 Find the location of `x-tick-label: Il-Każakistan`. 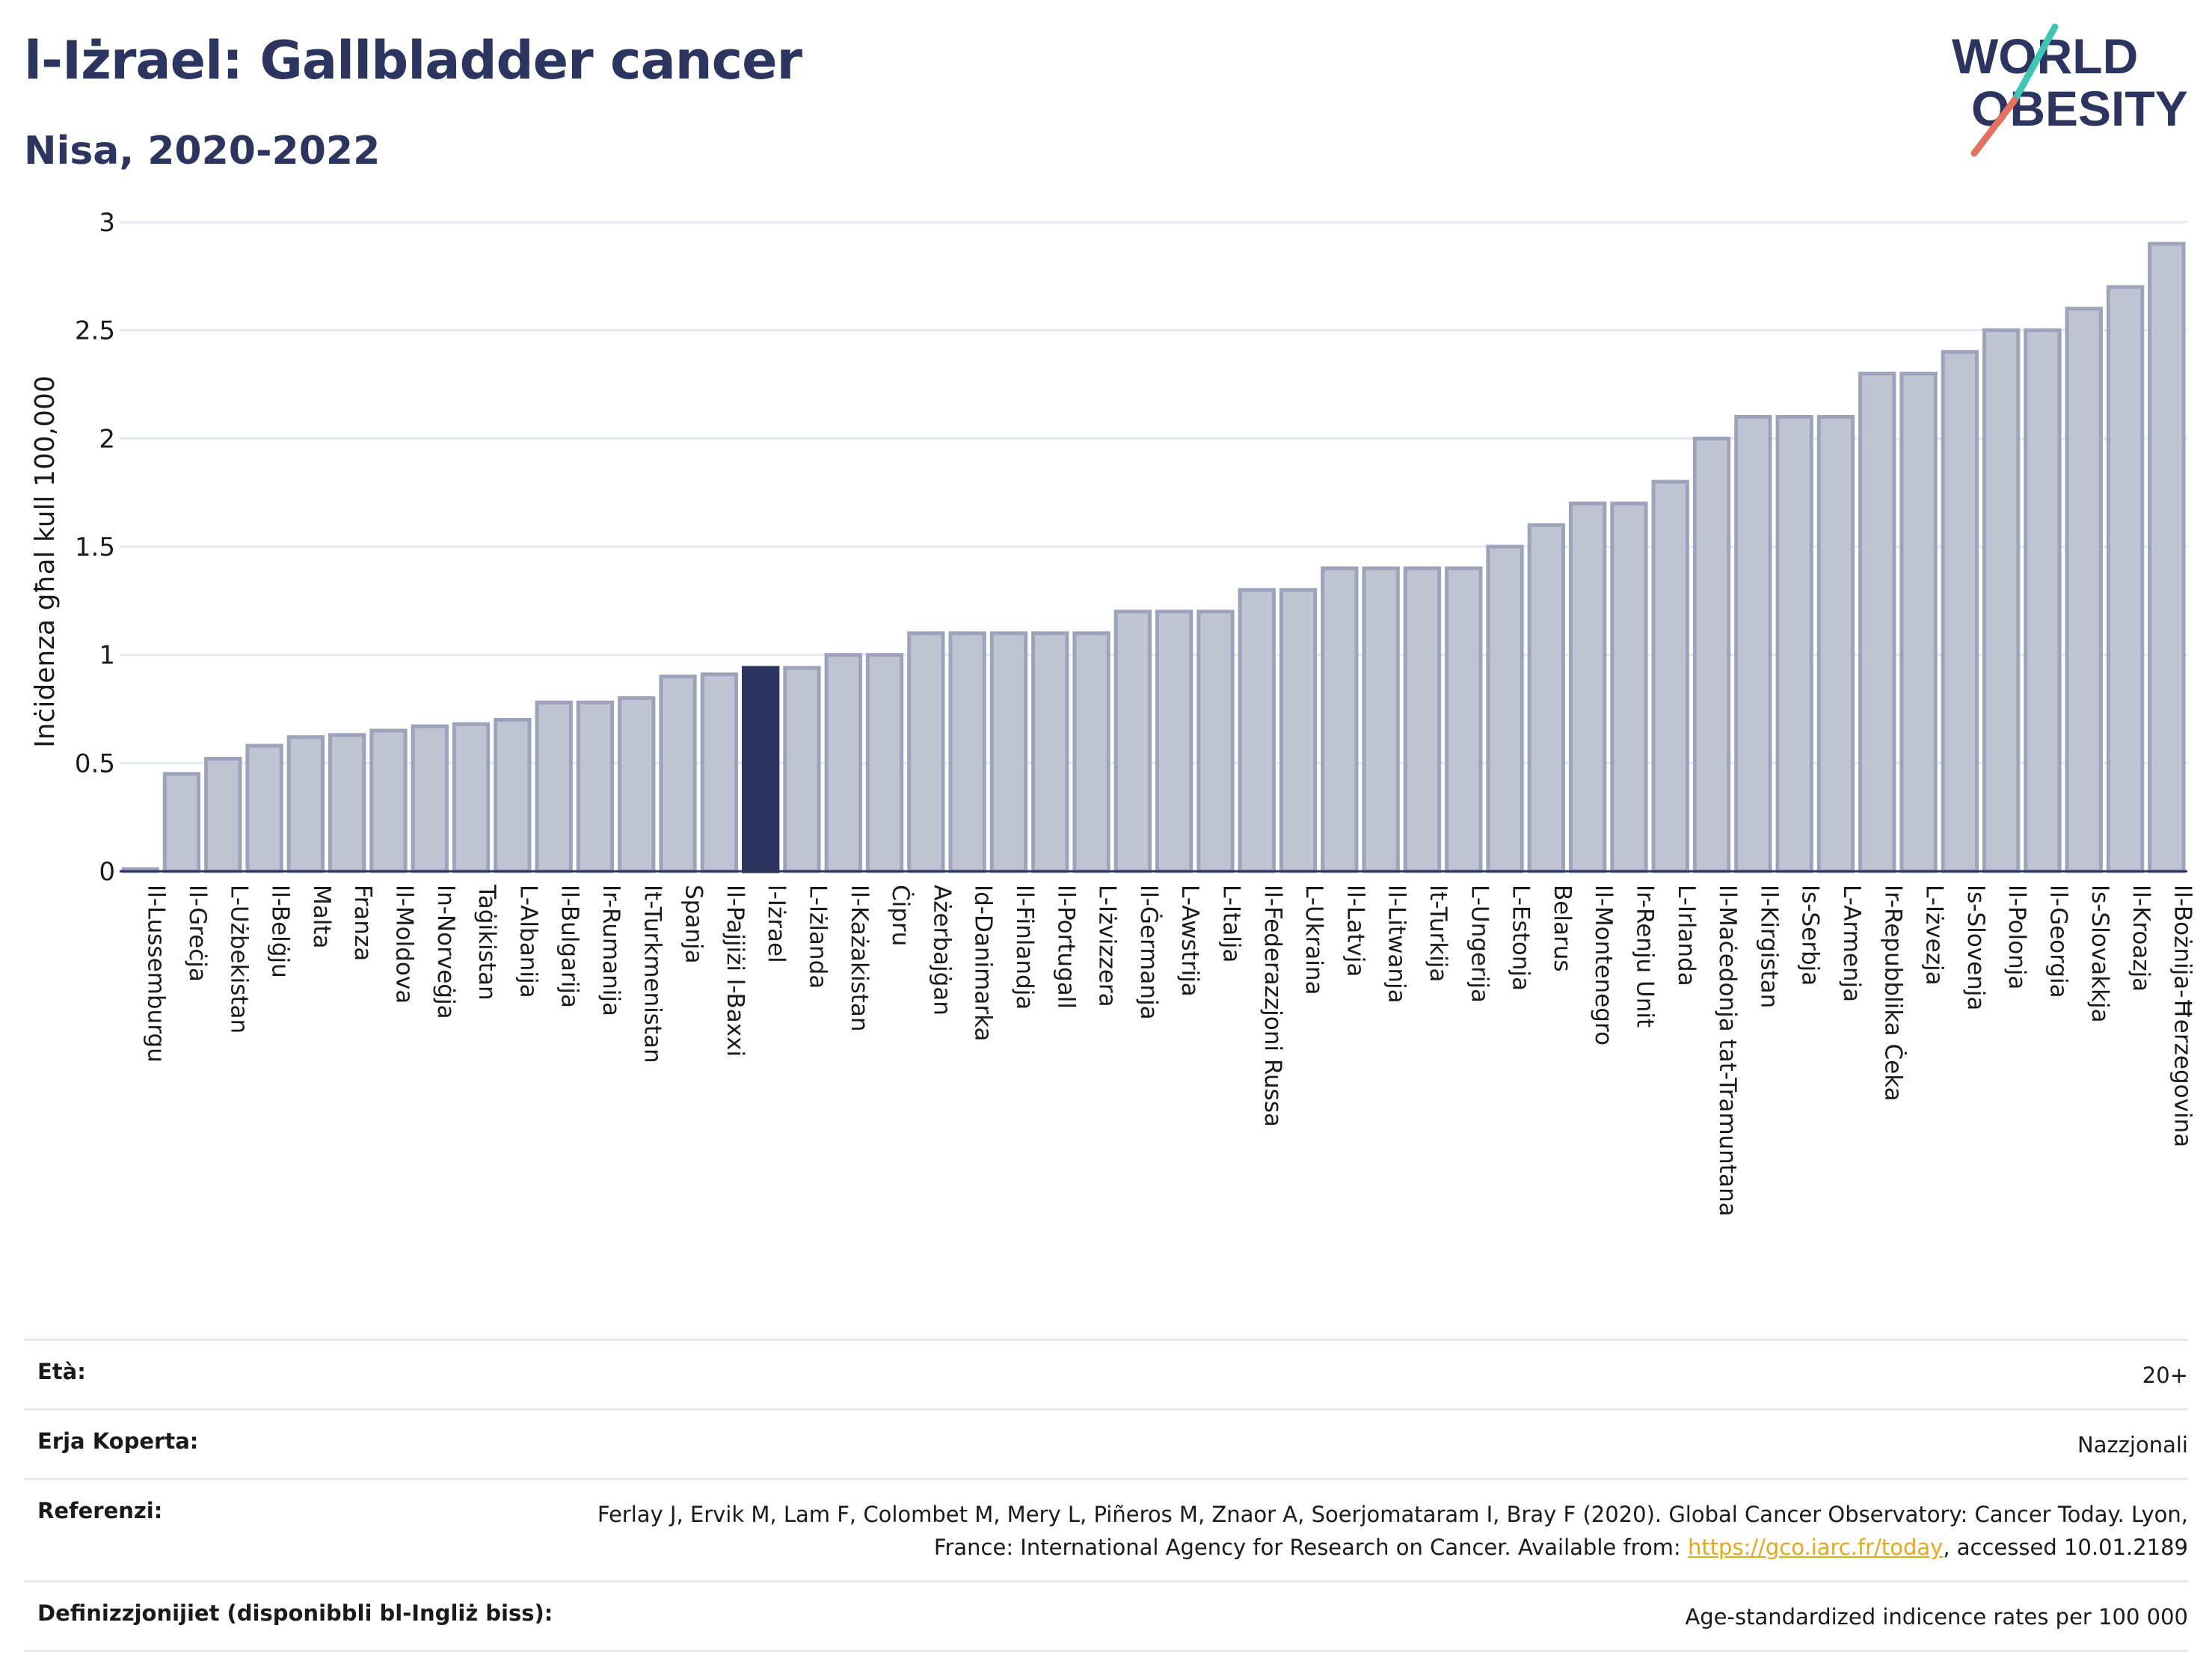

x-tick-label: Il-Każakistan is located at coordinates (859, 958).